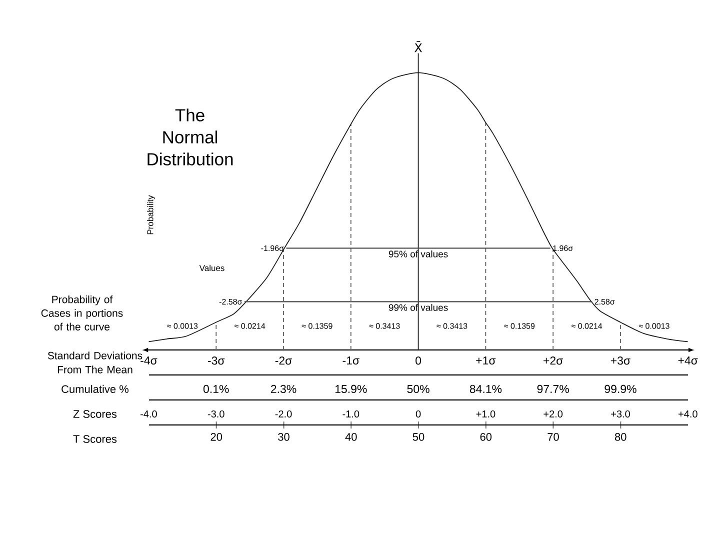 This screenshot has width=720, height=540. I want to click on x-tick-label: -3σ, so click(216, 360).